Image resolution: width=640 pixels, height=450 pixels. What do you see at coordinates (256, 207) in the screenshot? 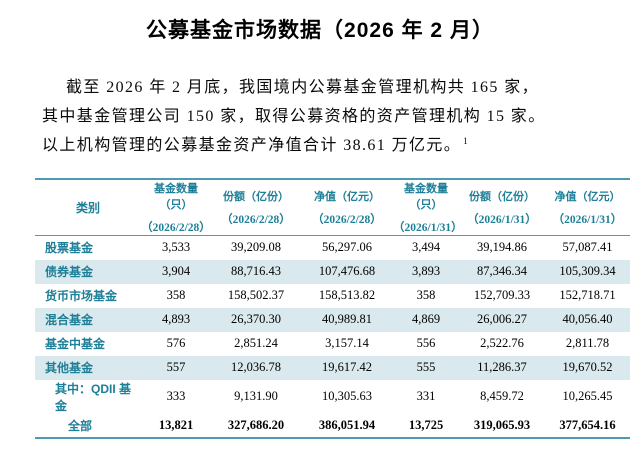
I see `header-col-shares-feb: 份额（亿份） （2026/2/28）` at bounding box center [256, 207].